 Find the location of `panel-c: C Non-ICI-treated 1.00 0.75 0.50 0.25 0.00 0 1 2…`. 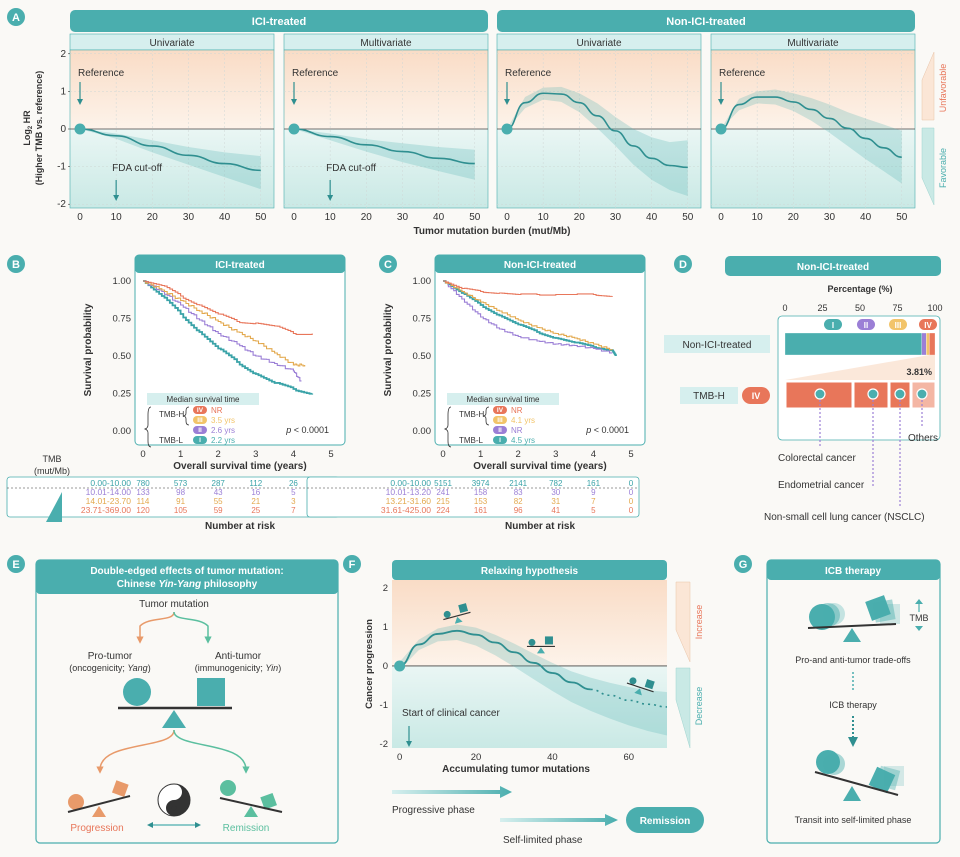

panel-c: C Non-ICI-treated 1.00 0.75 0.50 0.25 0.00 0 1 2… is located at coordinates (476, 393).